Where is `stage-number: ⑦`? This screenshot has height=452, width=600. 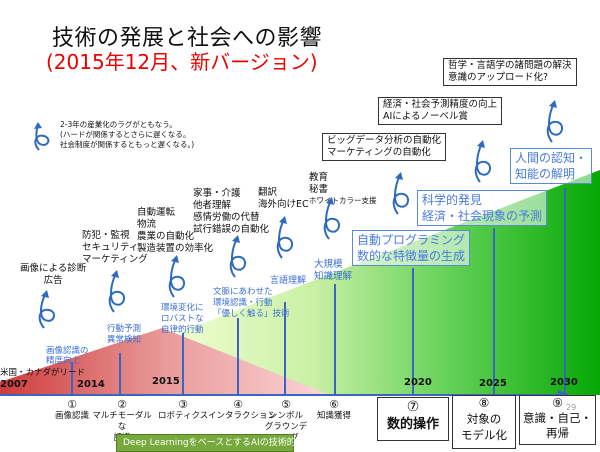
stage-number: ⑦ is located at coordinates (413, 407).